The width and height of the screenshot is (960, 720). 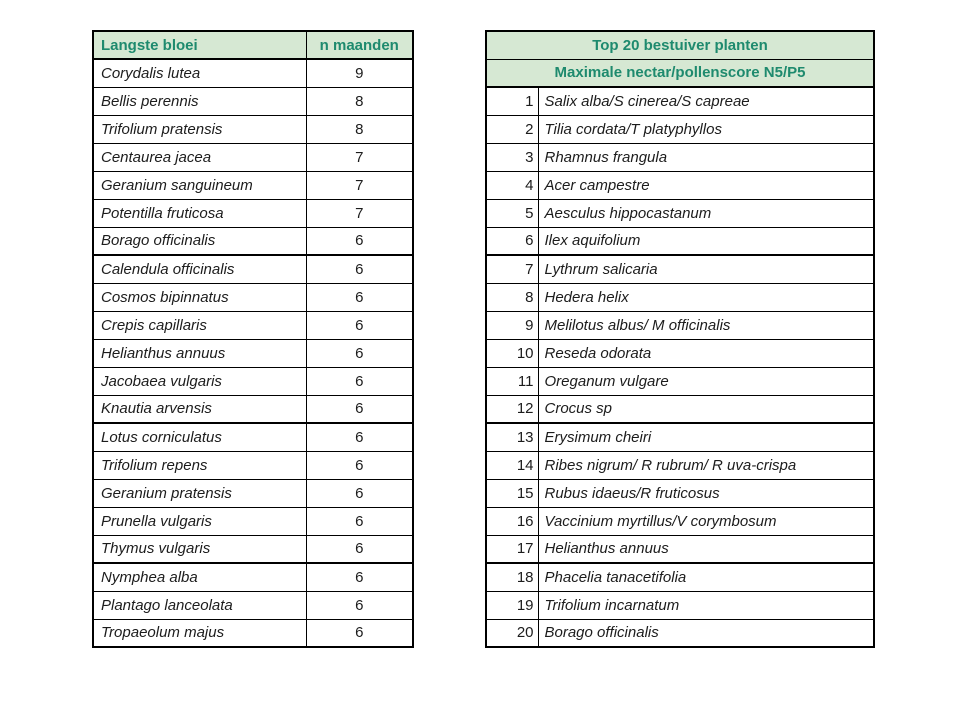 I want to click on rank-cell: 4, so click(x=512, y=185).